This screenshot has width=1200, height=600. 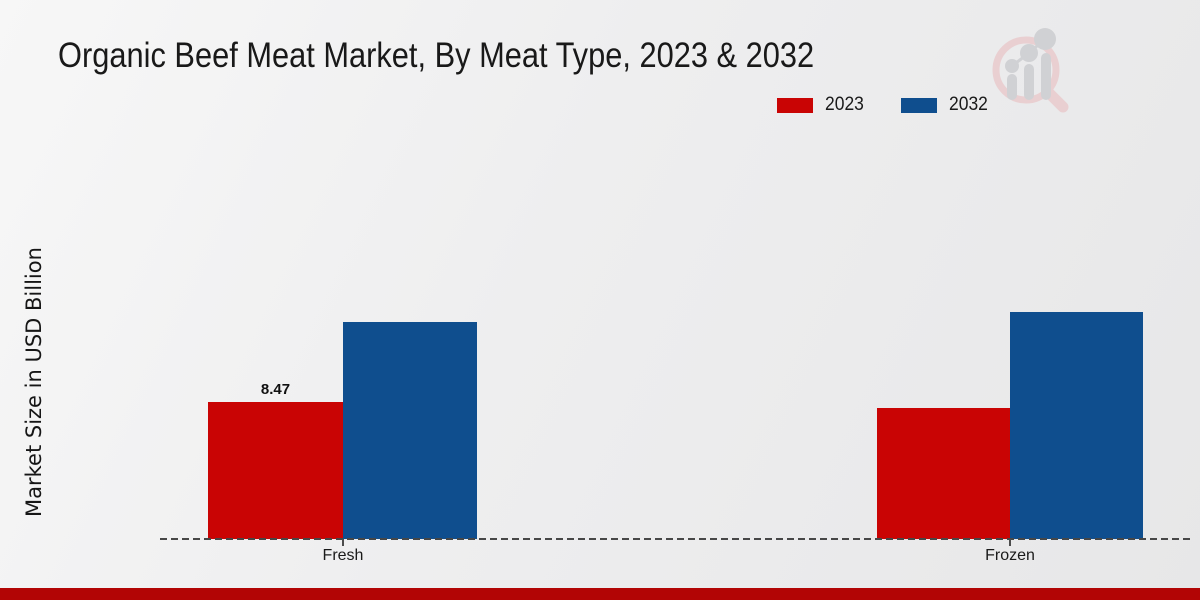 I want to click on legend: 2023 2032, so click(x=884, y=105).